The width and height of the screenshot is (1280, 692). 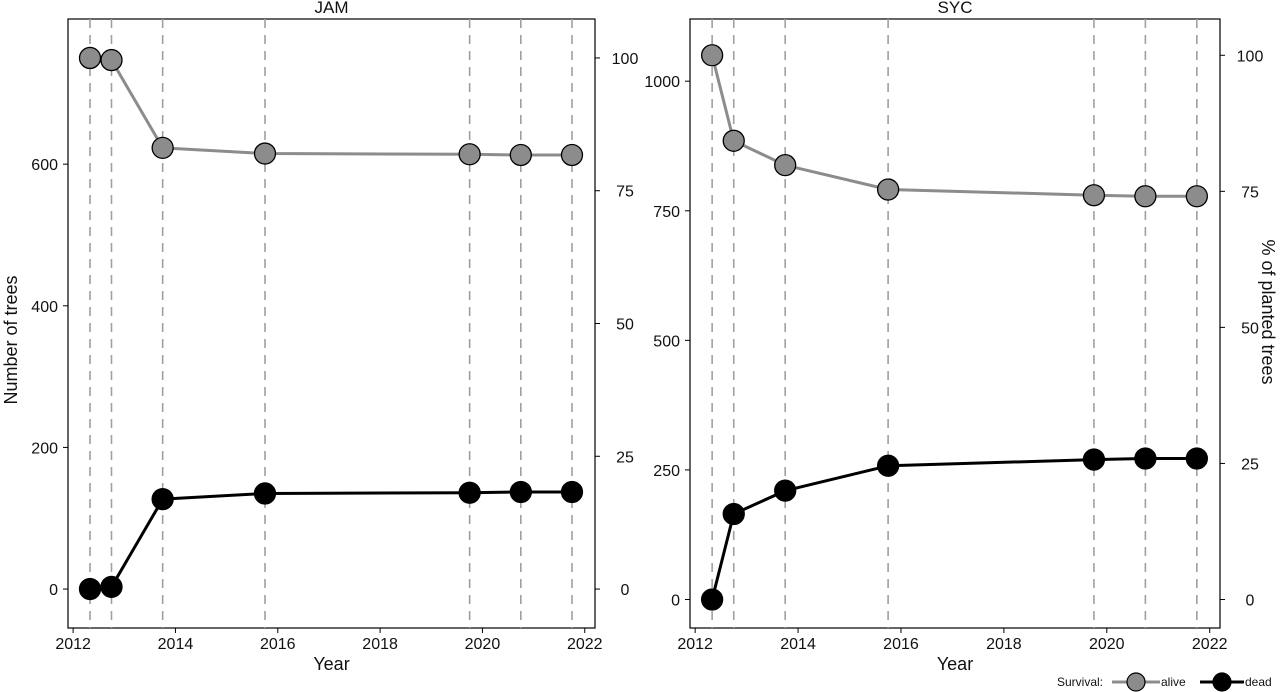 I want to click on legend-label-alive: alive, so click(x=1173, y=682).